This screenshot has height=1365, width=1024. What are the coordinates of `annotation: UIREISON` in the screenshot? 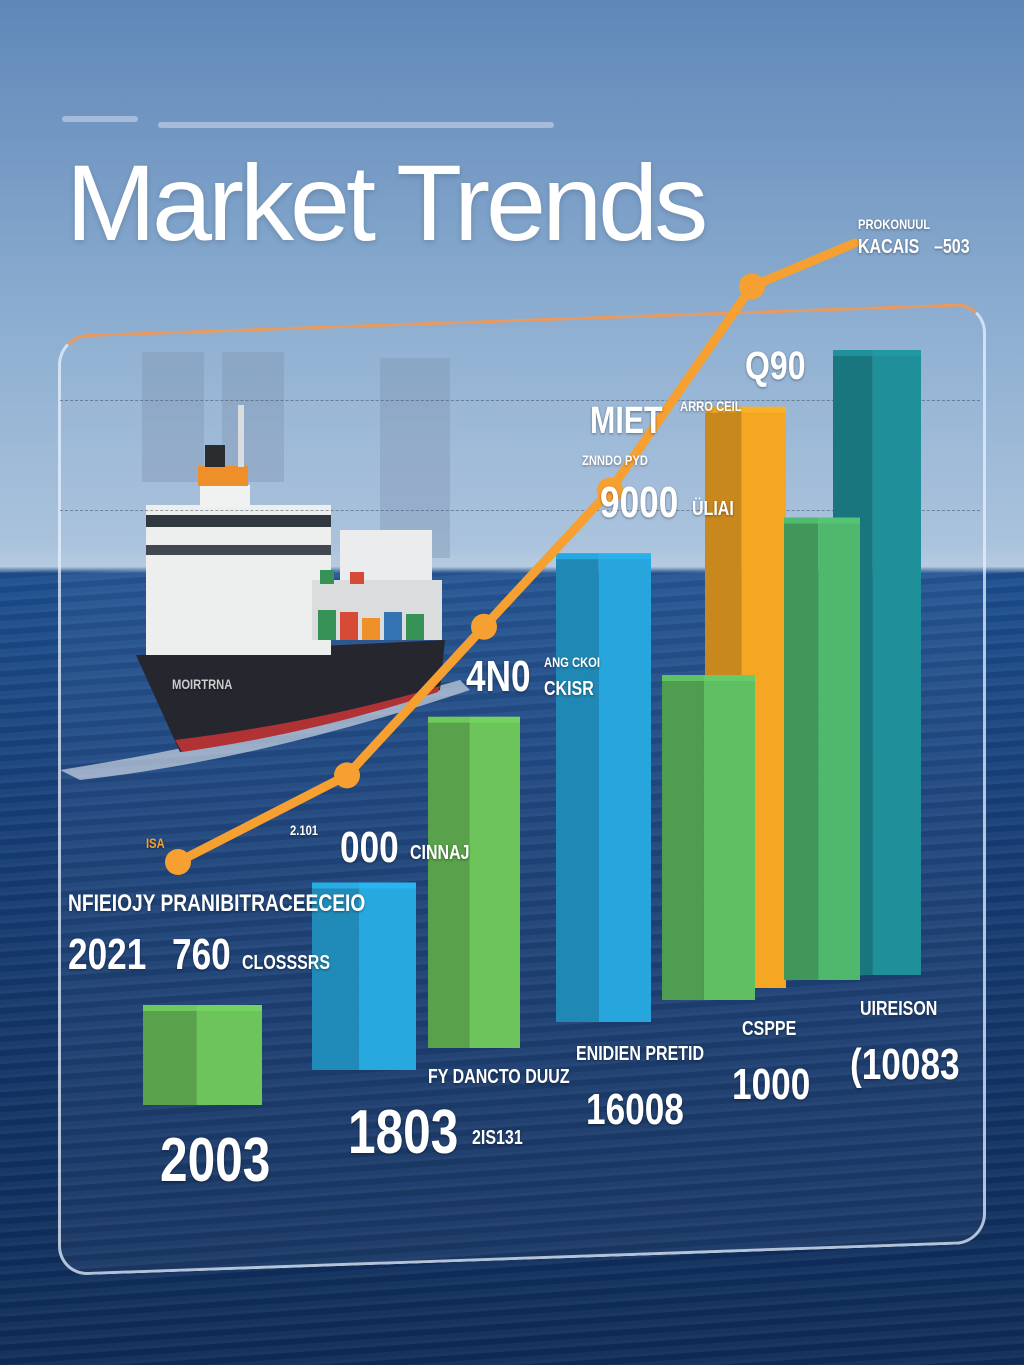 It's located at (899, 1009).